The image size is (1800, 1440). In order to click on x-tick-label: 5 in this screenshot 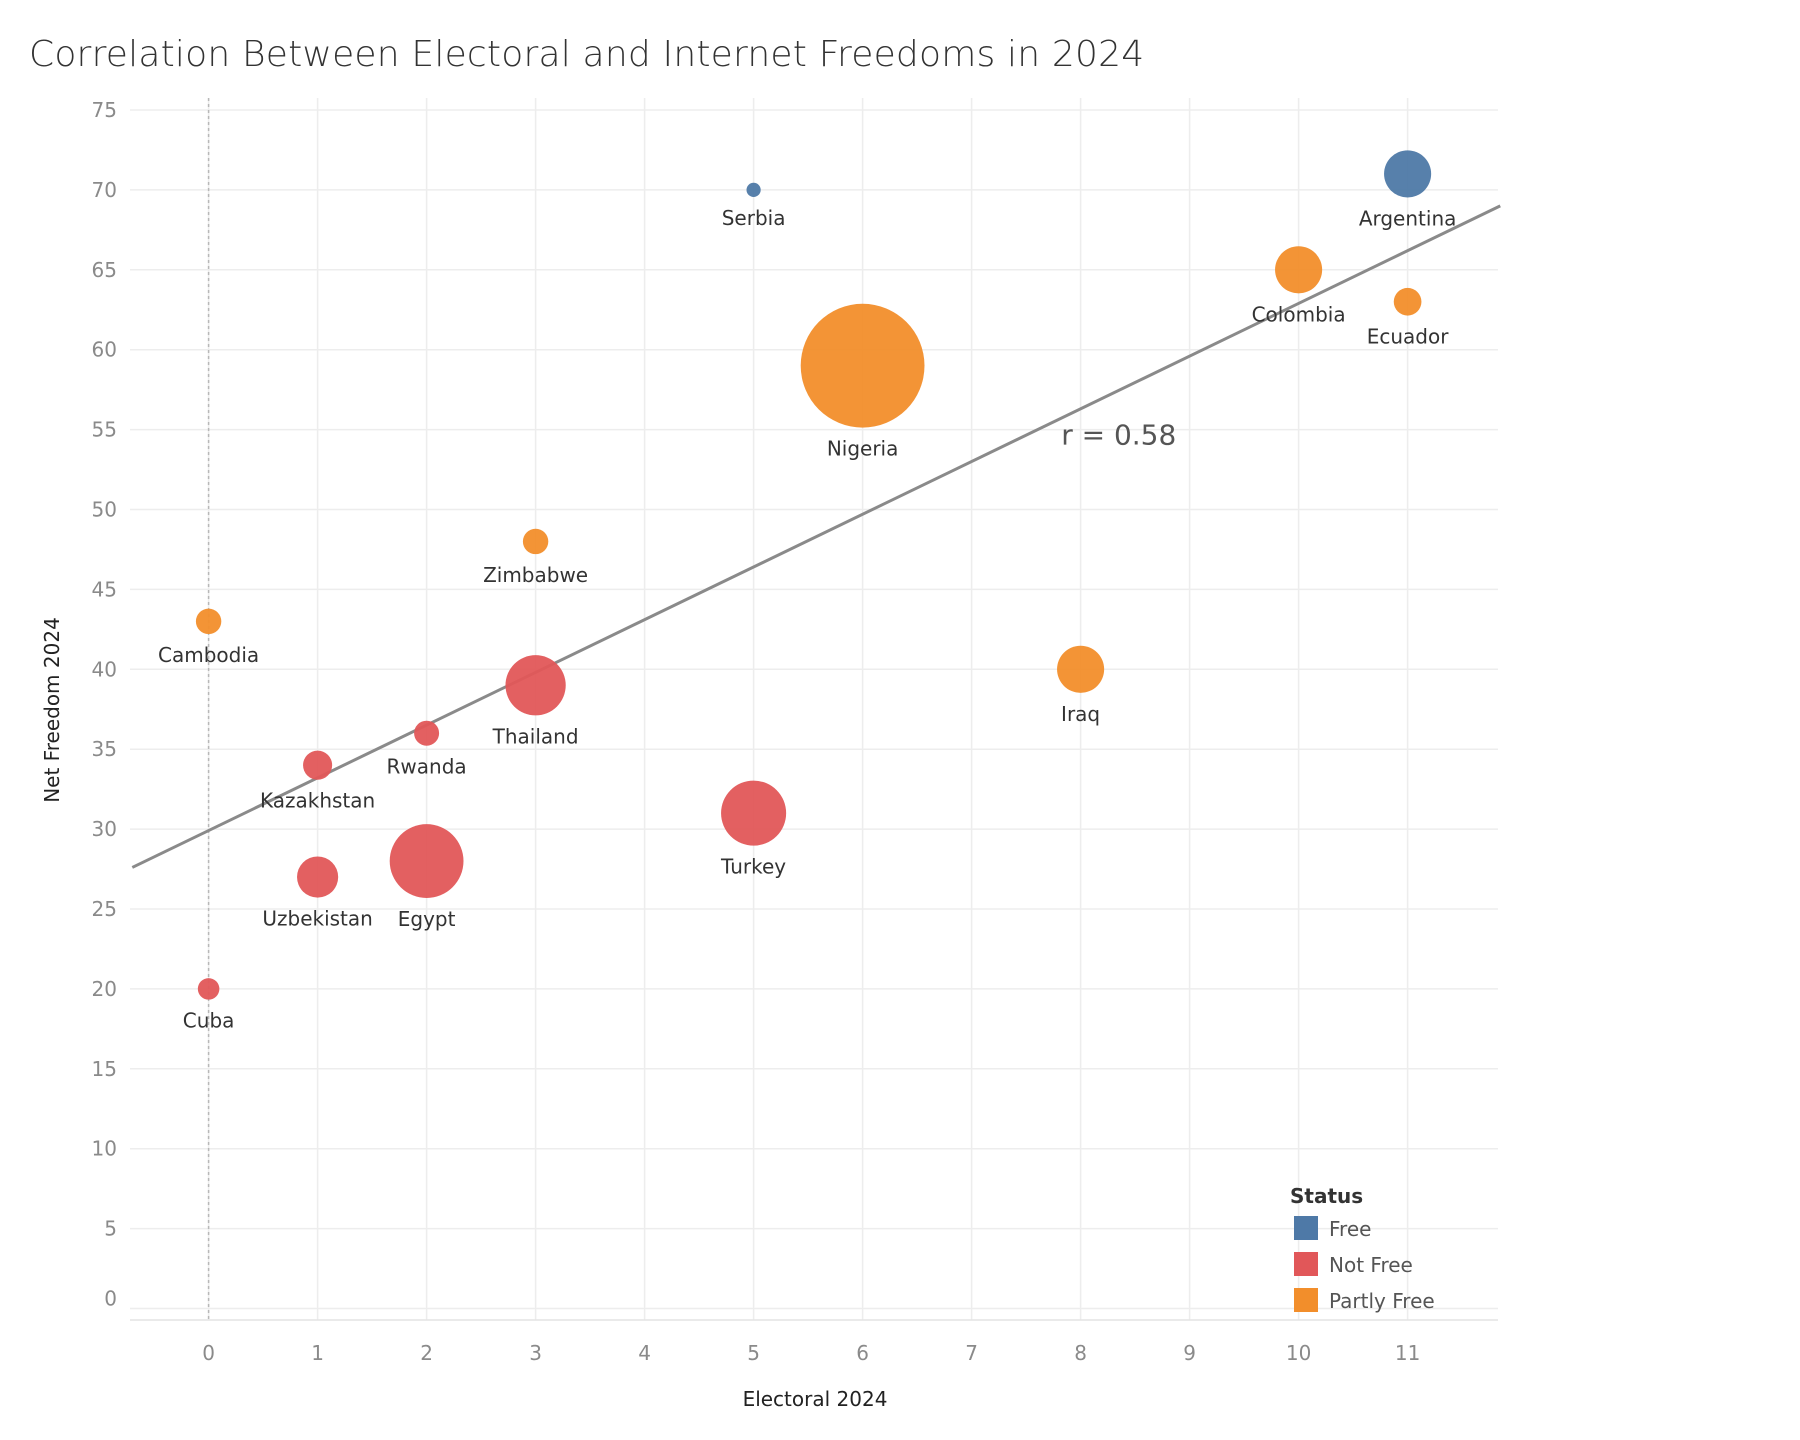, I will do `click(753, 1353)`.